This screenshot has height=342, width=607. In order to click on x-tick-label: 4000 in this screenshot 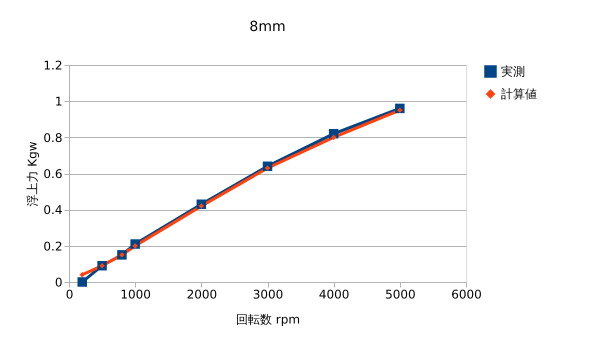, I will do `click(334, 295)`.